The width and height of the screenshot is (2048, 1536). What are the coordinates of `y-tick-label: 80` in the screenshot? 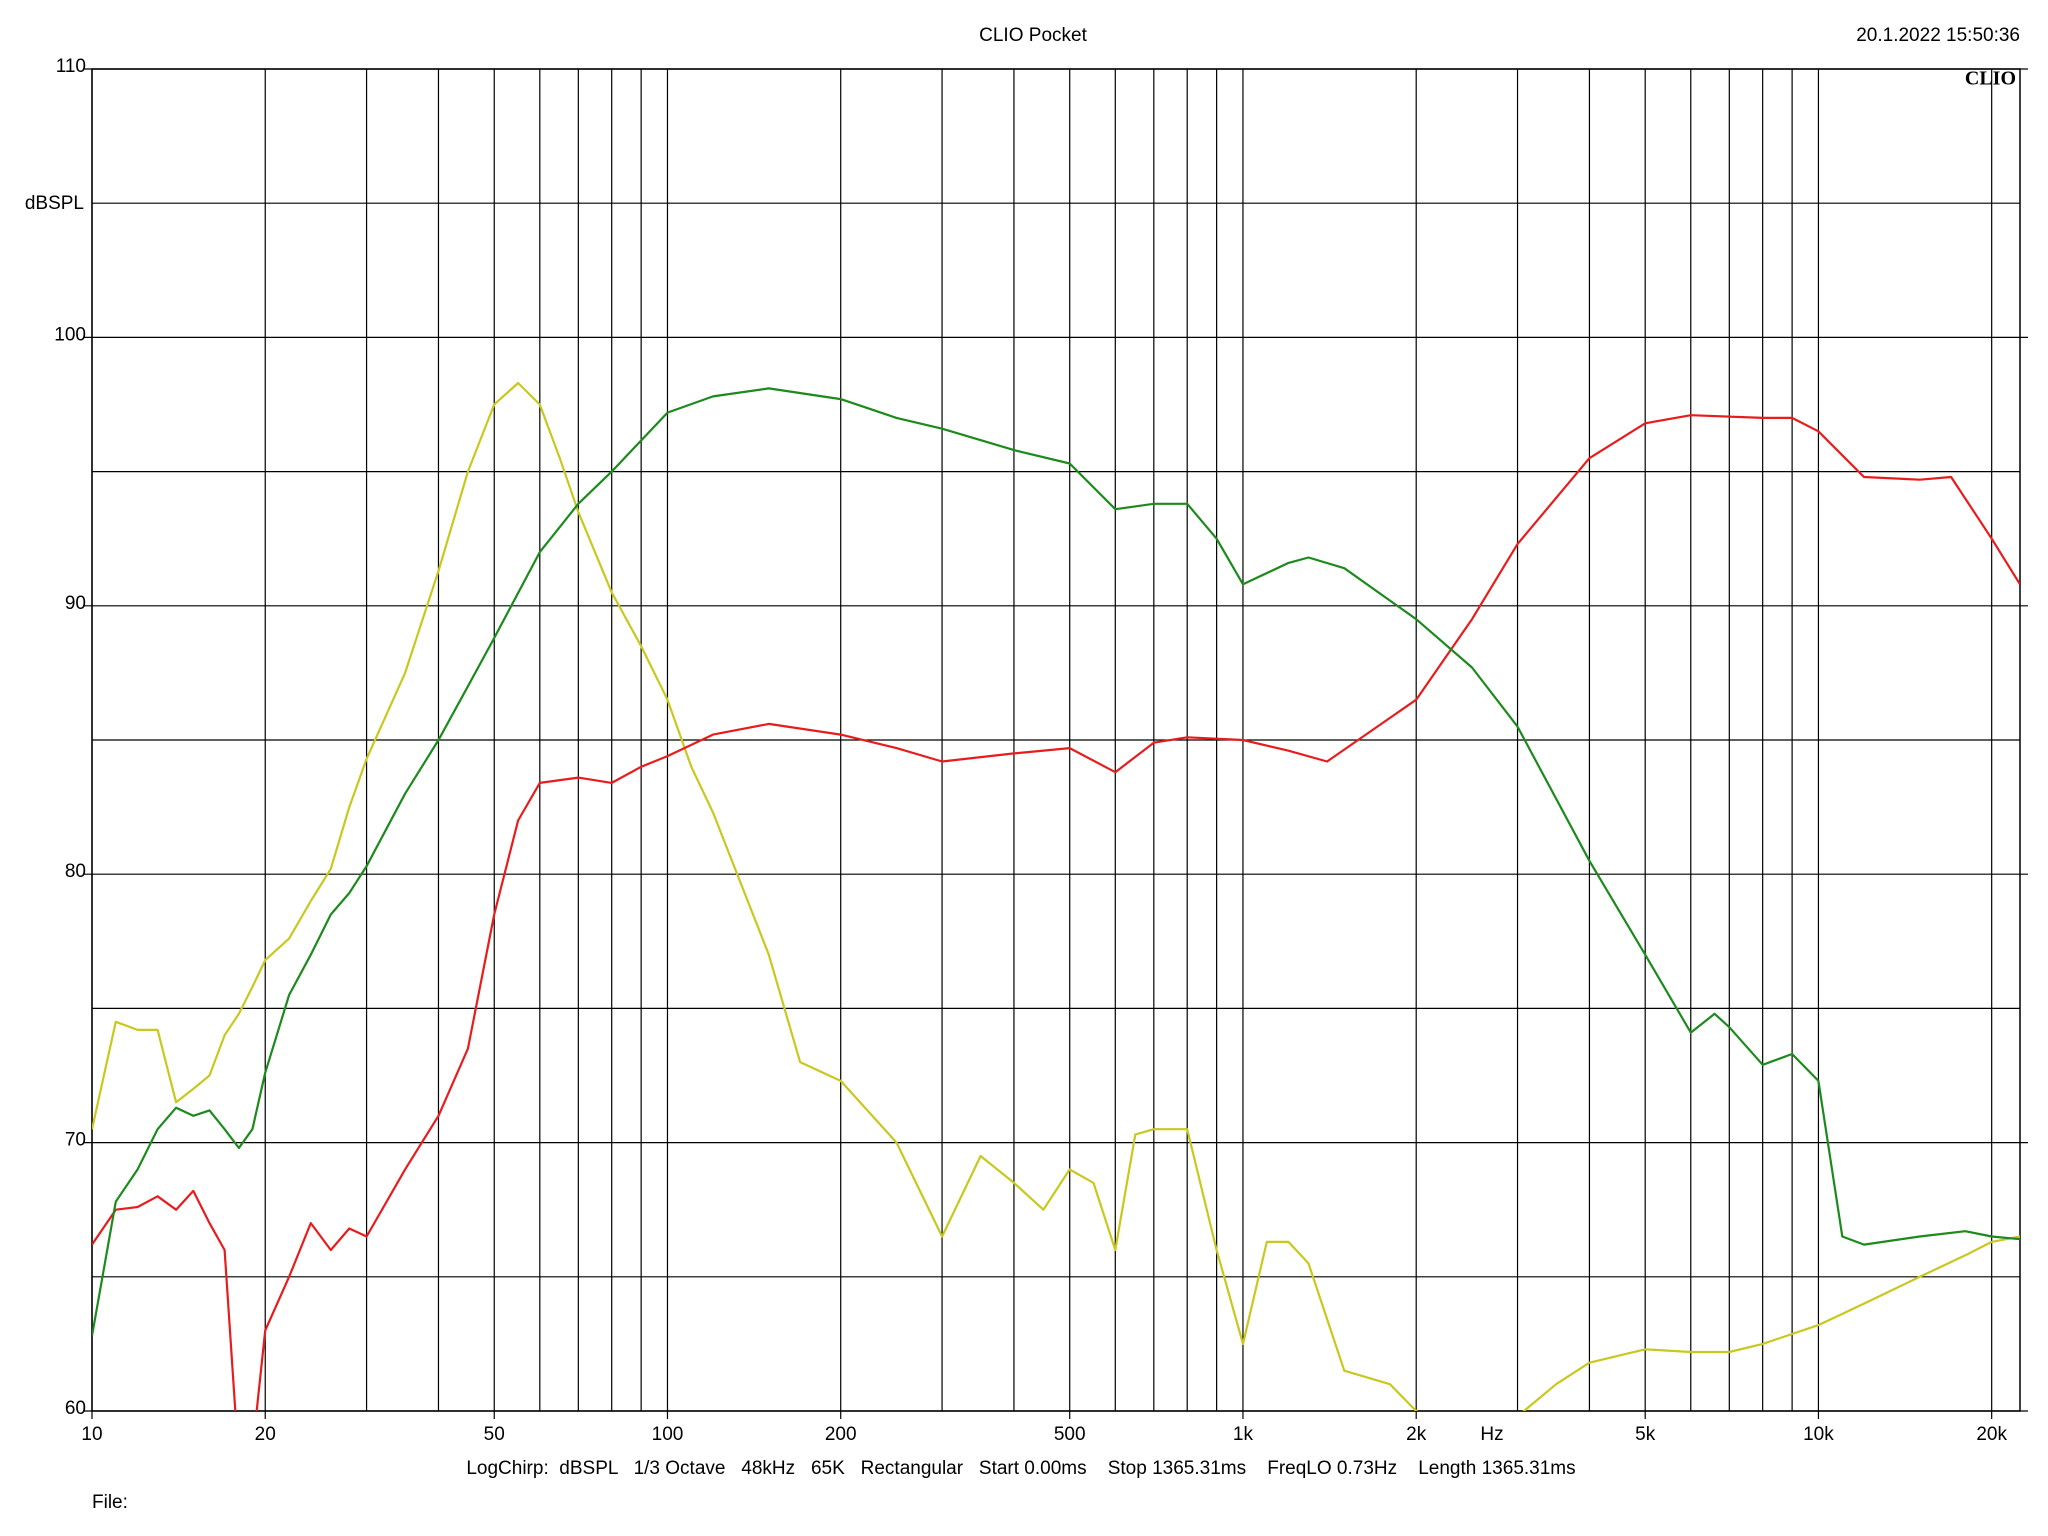 It's located at (75, 871).